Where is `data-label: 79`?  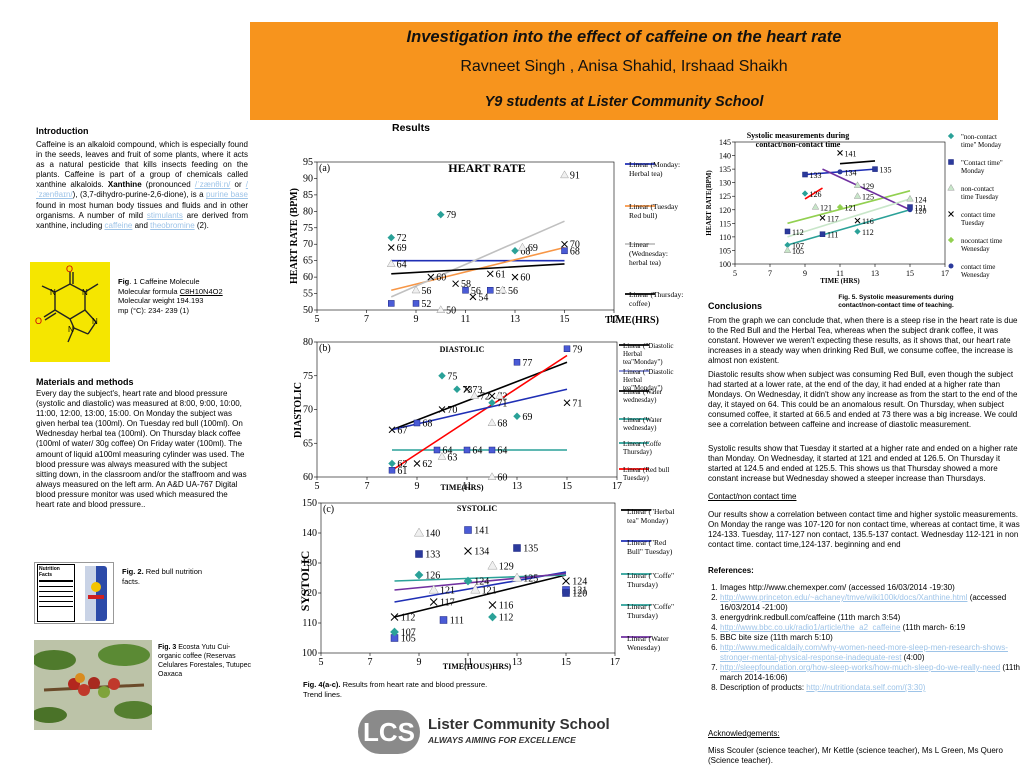
data-label: 79 is located at coordinates (577, 349).